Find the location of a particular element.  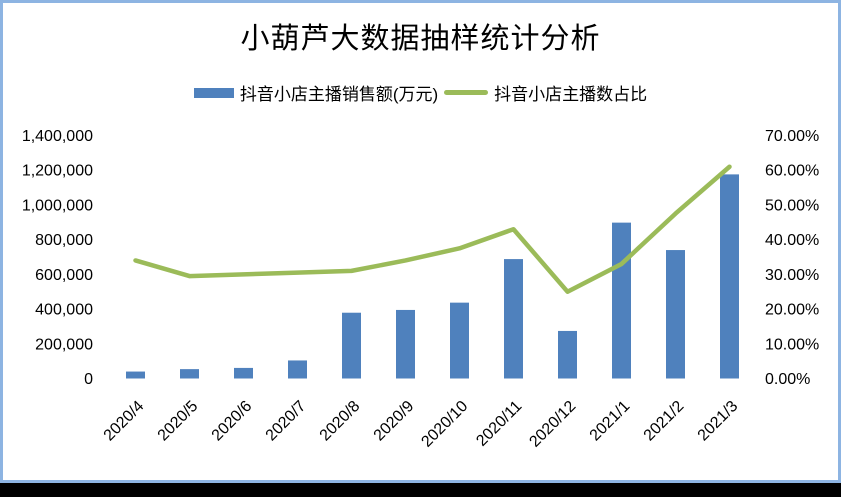

legend-item-sales: 抖音小店主播销售额(万元) is located at coordinates (316, 92).